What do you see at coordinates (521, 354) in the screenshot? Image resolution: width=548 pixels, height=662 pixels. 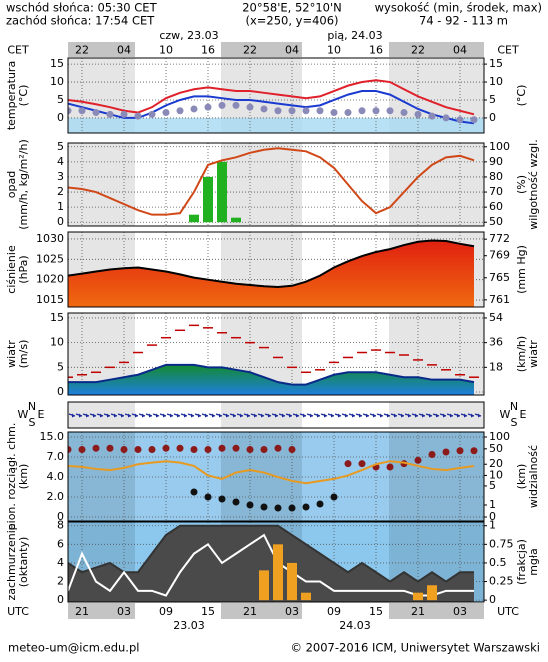 I see `y2-axis-label: (km/h)` at bounding box center [521, 354].